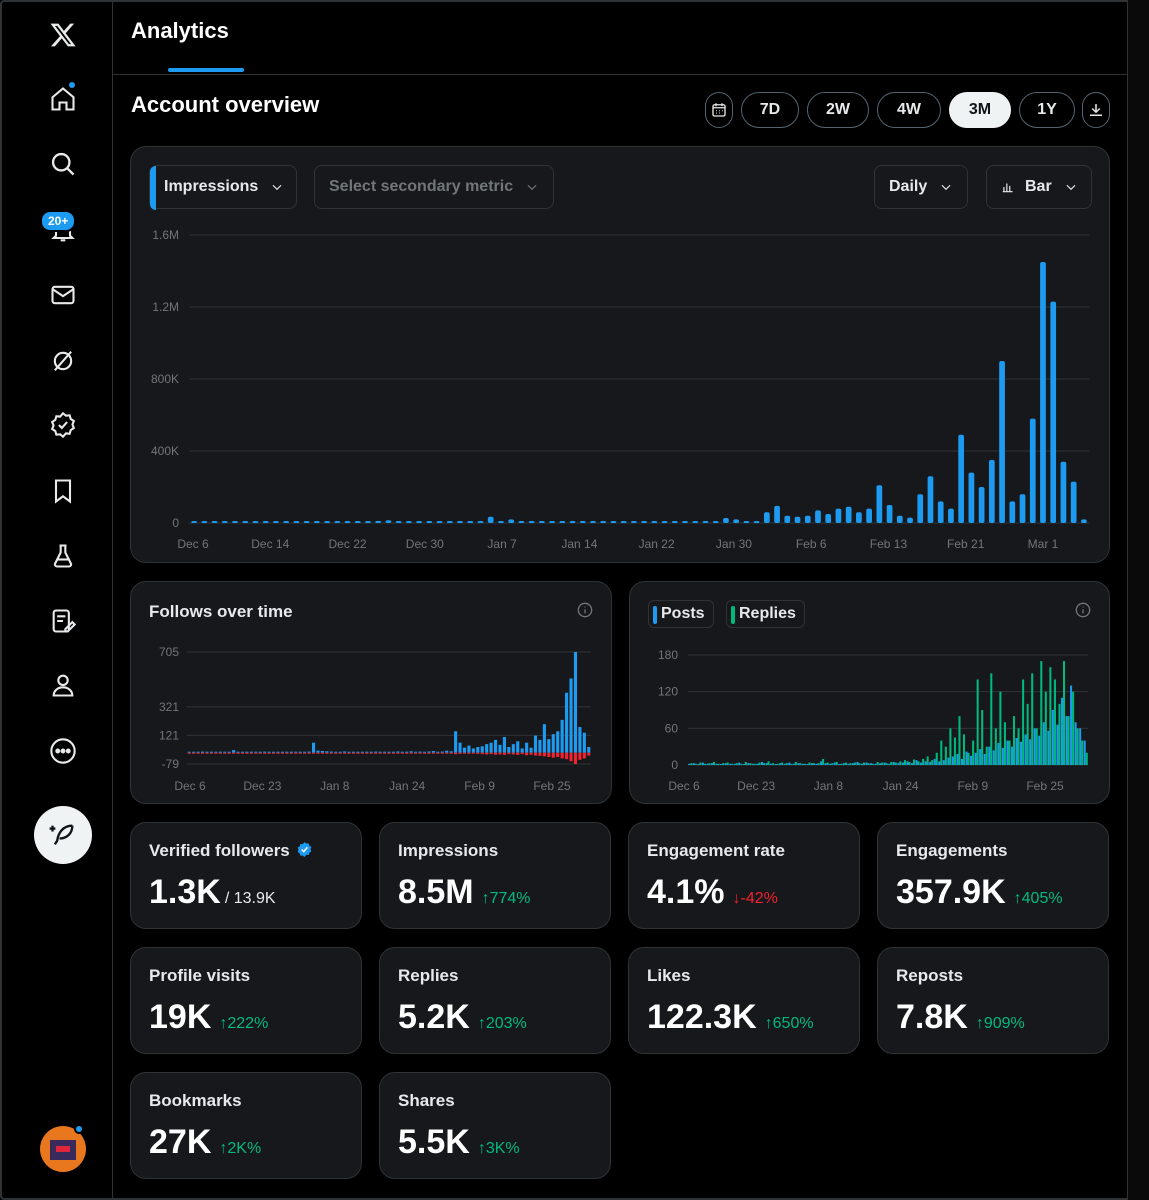 The height and width of the screenshot is (1200, 1149). Describe the element at coordinates (63, 621) in the screenshot. I see `write-icon` at that location.